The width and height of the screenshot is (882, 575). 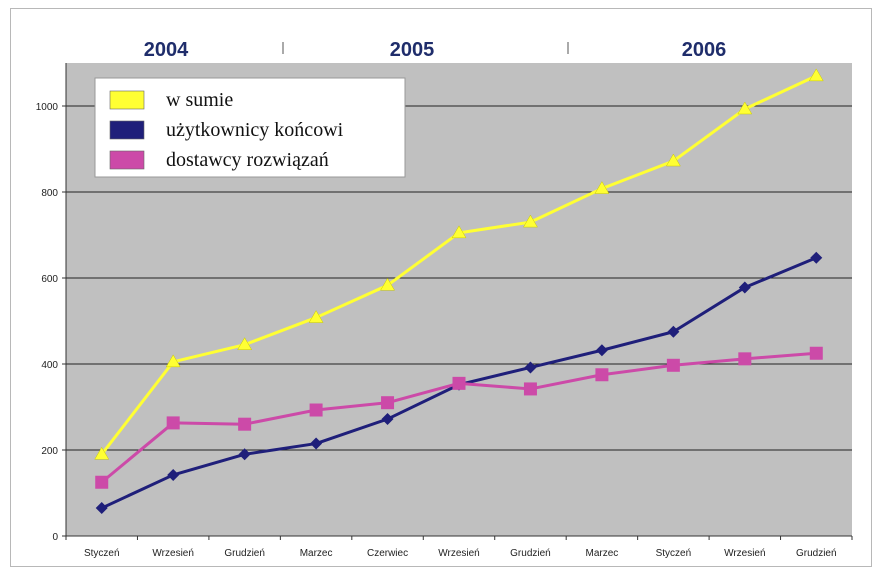 I want to click on year-labels: 2004 2005 2006, so click(x=435, y=50).